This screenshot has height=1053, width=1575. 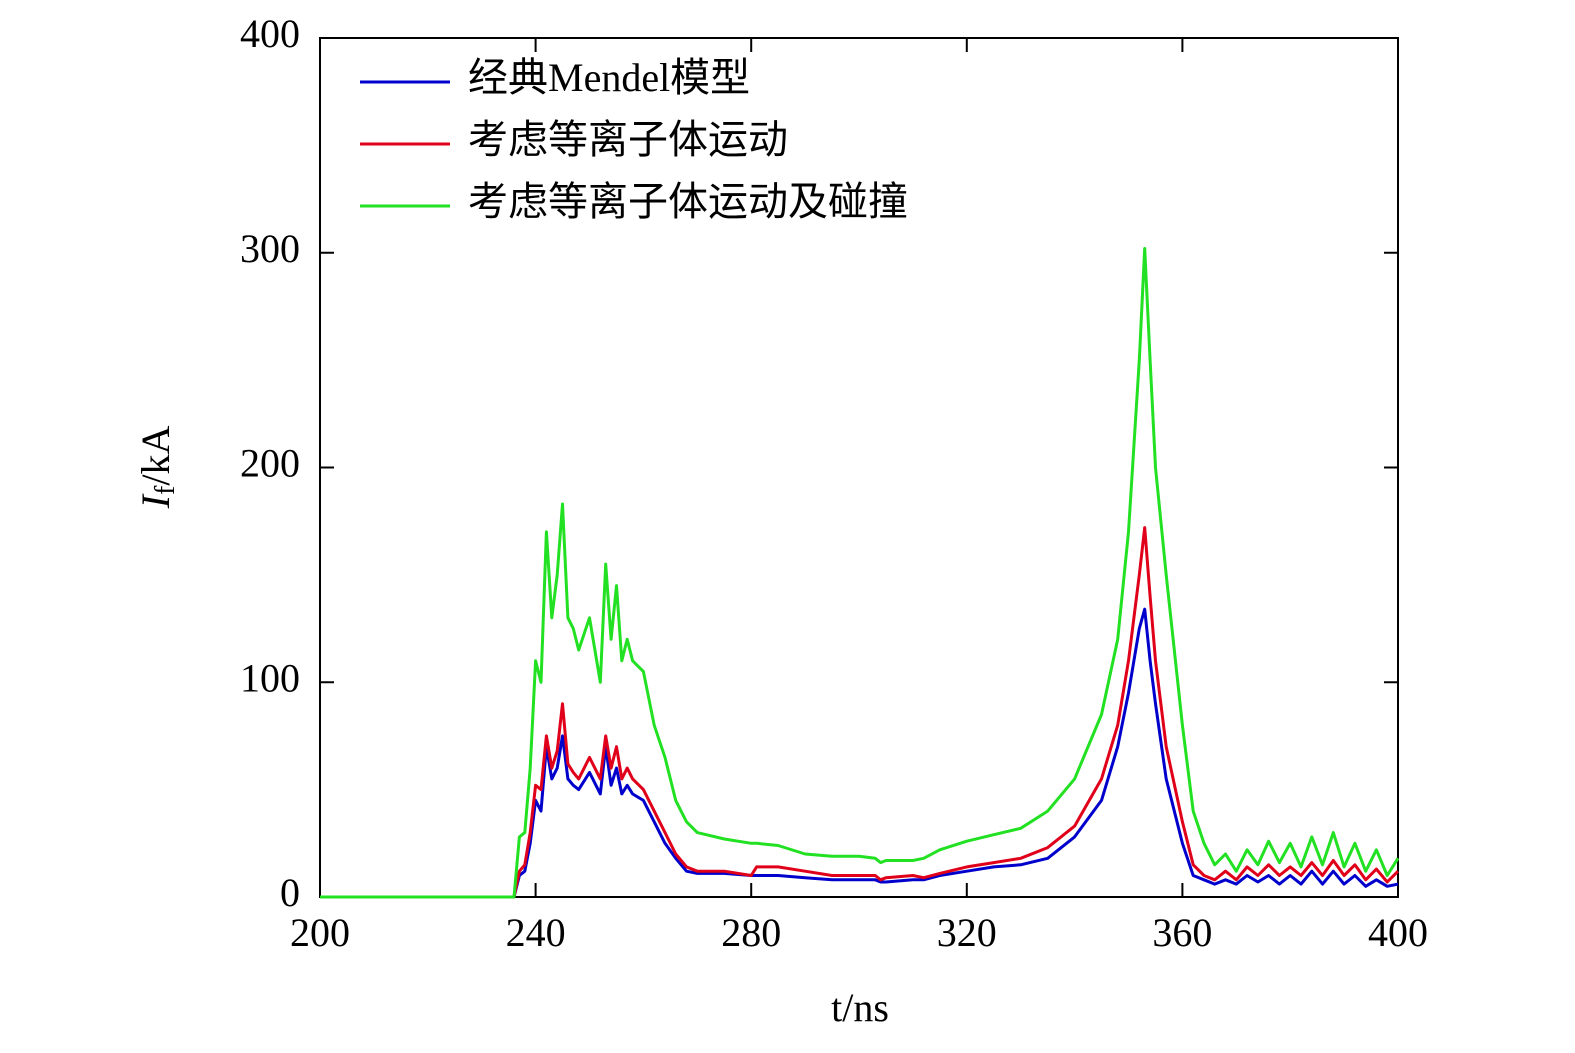 I want to click on x-tick-label: 200, so click(x=320, y=932).